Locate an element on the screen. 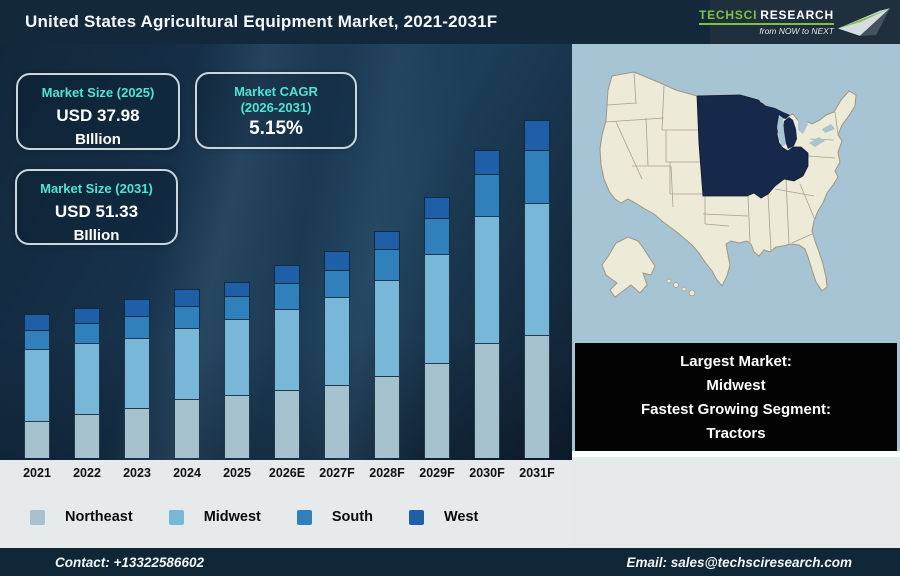 The image size is (900, 576). bar-2022 is located at coordinates (87, 383).